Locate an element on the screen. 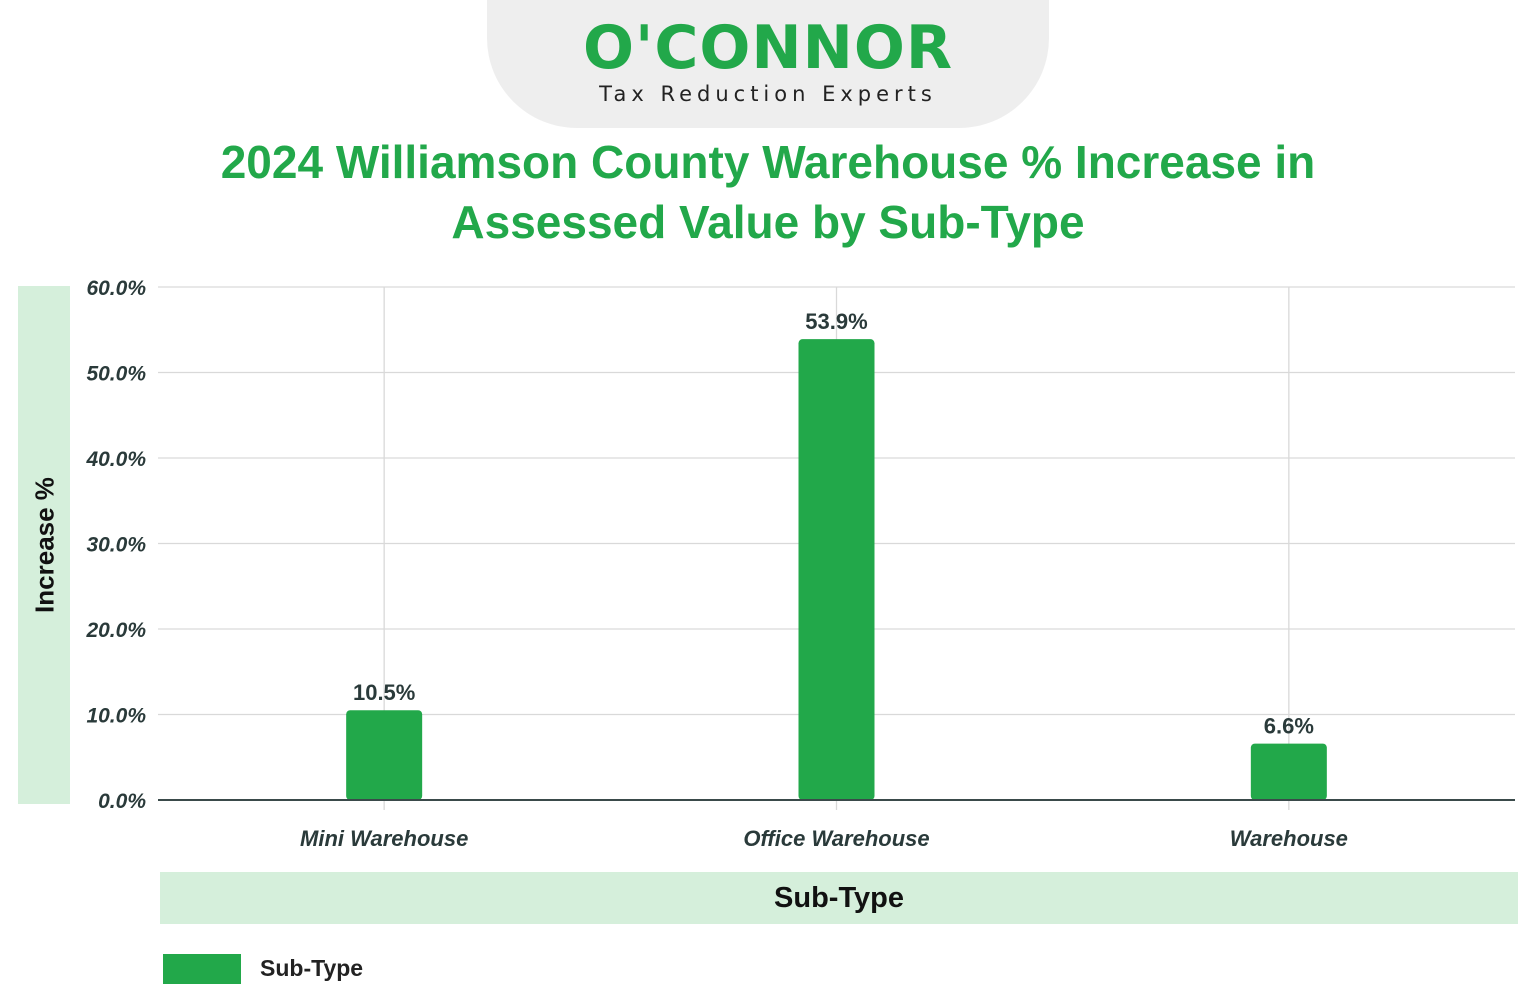  logo-wordmark: O'CONNOR is located at coordinates (768, 48).